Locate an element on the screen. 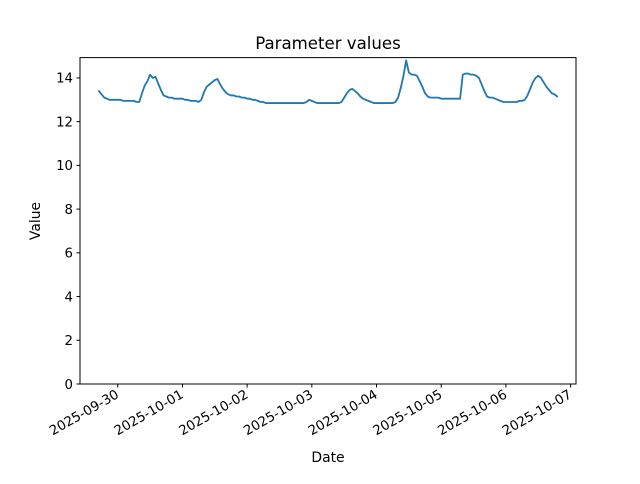 The image size is (640, 484). y-tick-label: 2 is located at coordinates (69, 341).